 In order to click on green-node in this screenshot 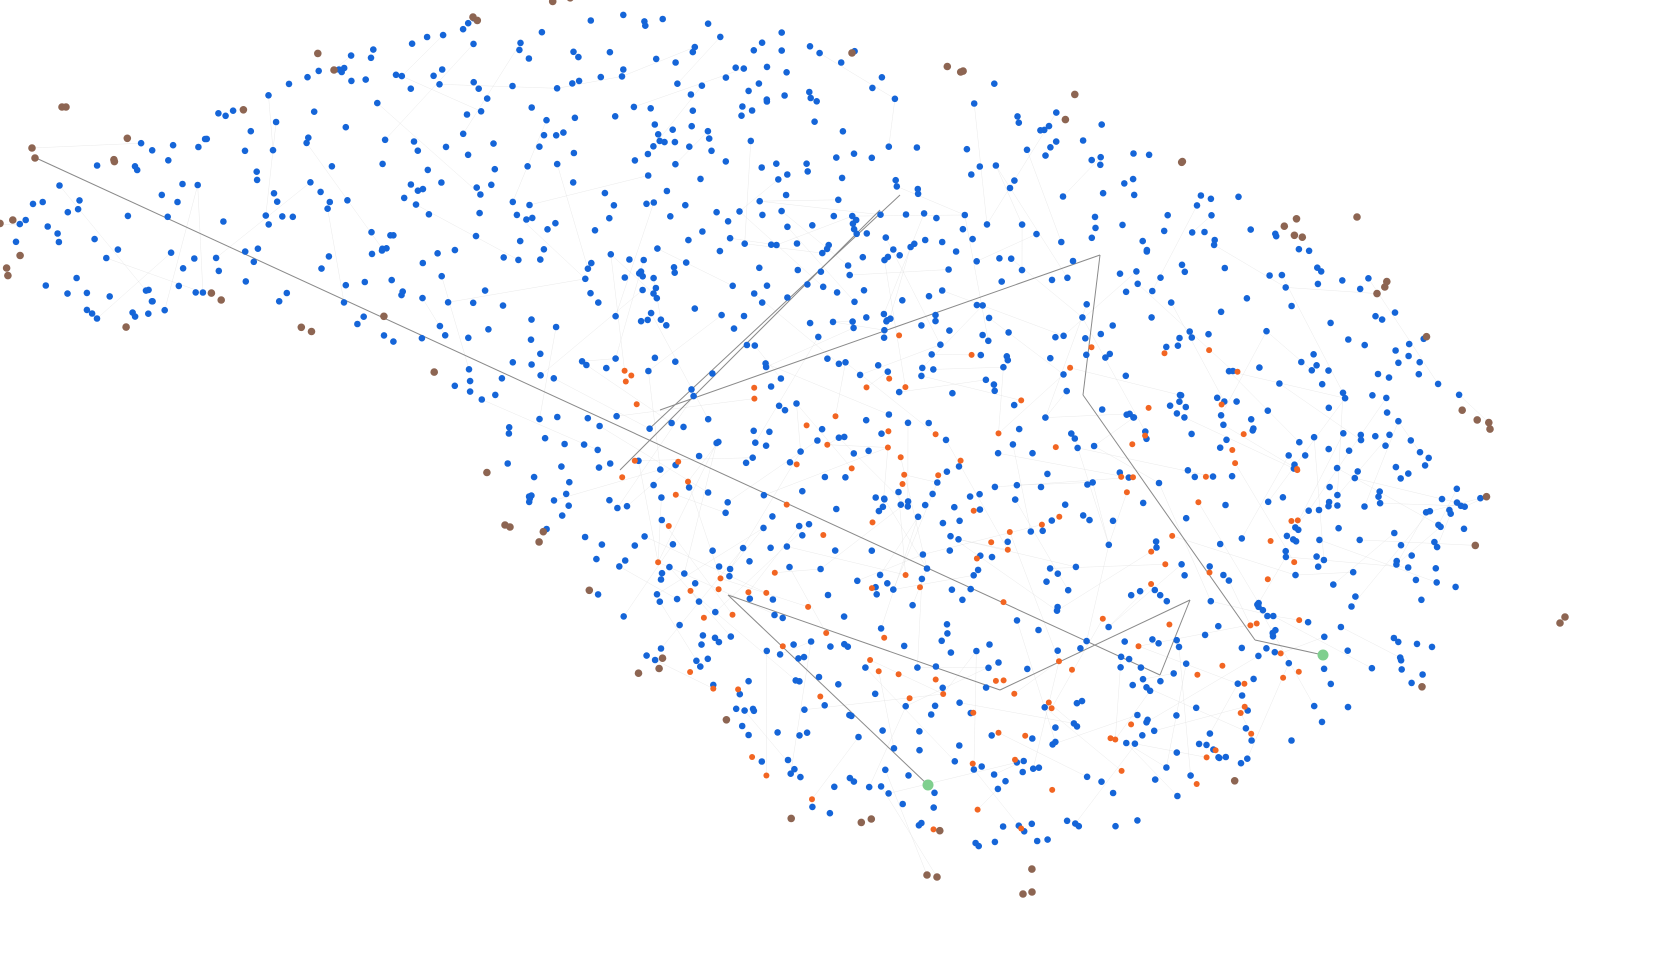, I will do `click(928, 785)`.